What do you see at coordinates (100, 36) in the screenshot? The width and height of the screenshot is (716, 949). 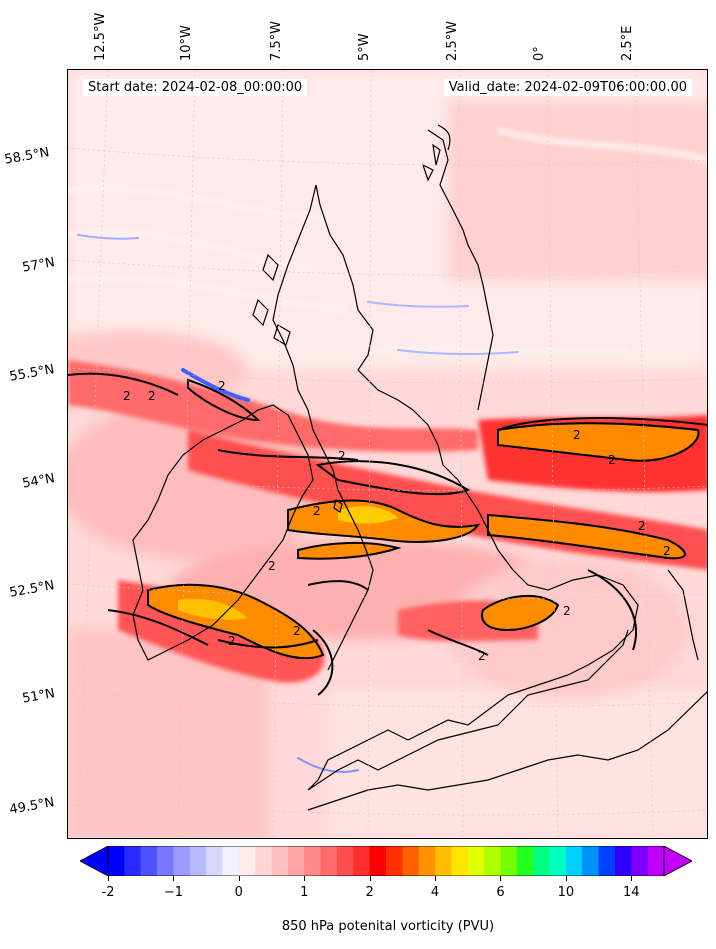 I see `lon-label-12-5w: 12.5°W` at bounding box center [100, 36].